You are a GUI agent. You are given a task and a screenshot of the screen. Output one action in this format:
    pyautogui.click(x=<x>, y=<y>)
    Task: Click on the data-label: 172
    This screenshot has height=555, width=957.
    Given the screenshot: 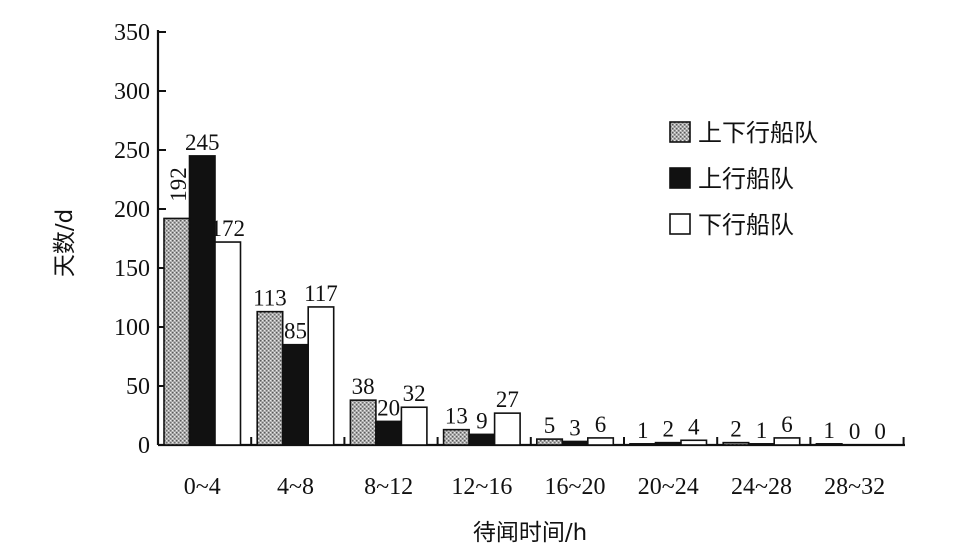 What is the action you would take?
    pyautogui.click(x=228, y=228)
    